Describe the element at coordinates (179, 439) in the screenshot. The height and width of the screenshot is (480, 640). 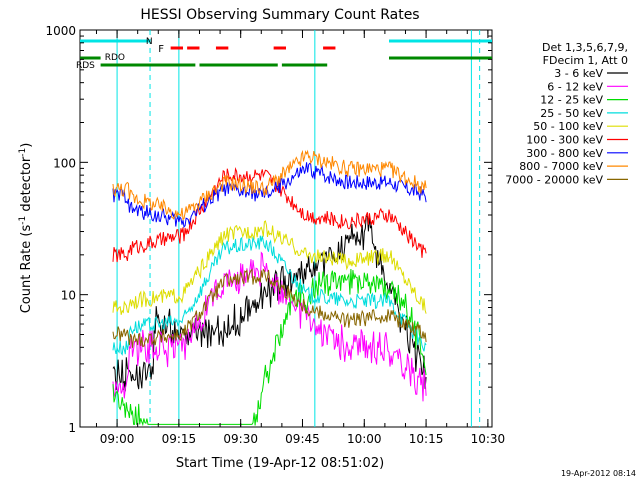
I see `x-tick-label: 09:15` at that location.